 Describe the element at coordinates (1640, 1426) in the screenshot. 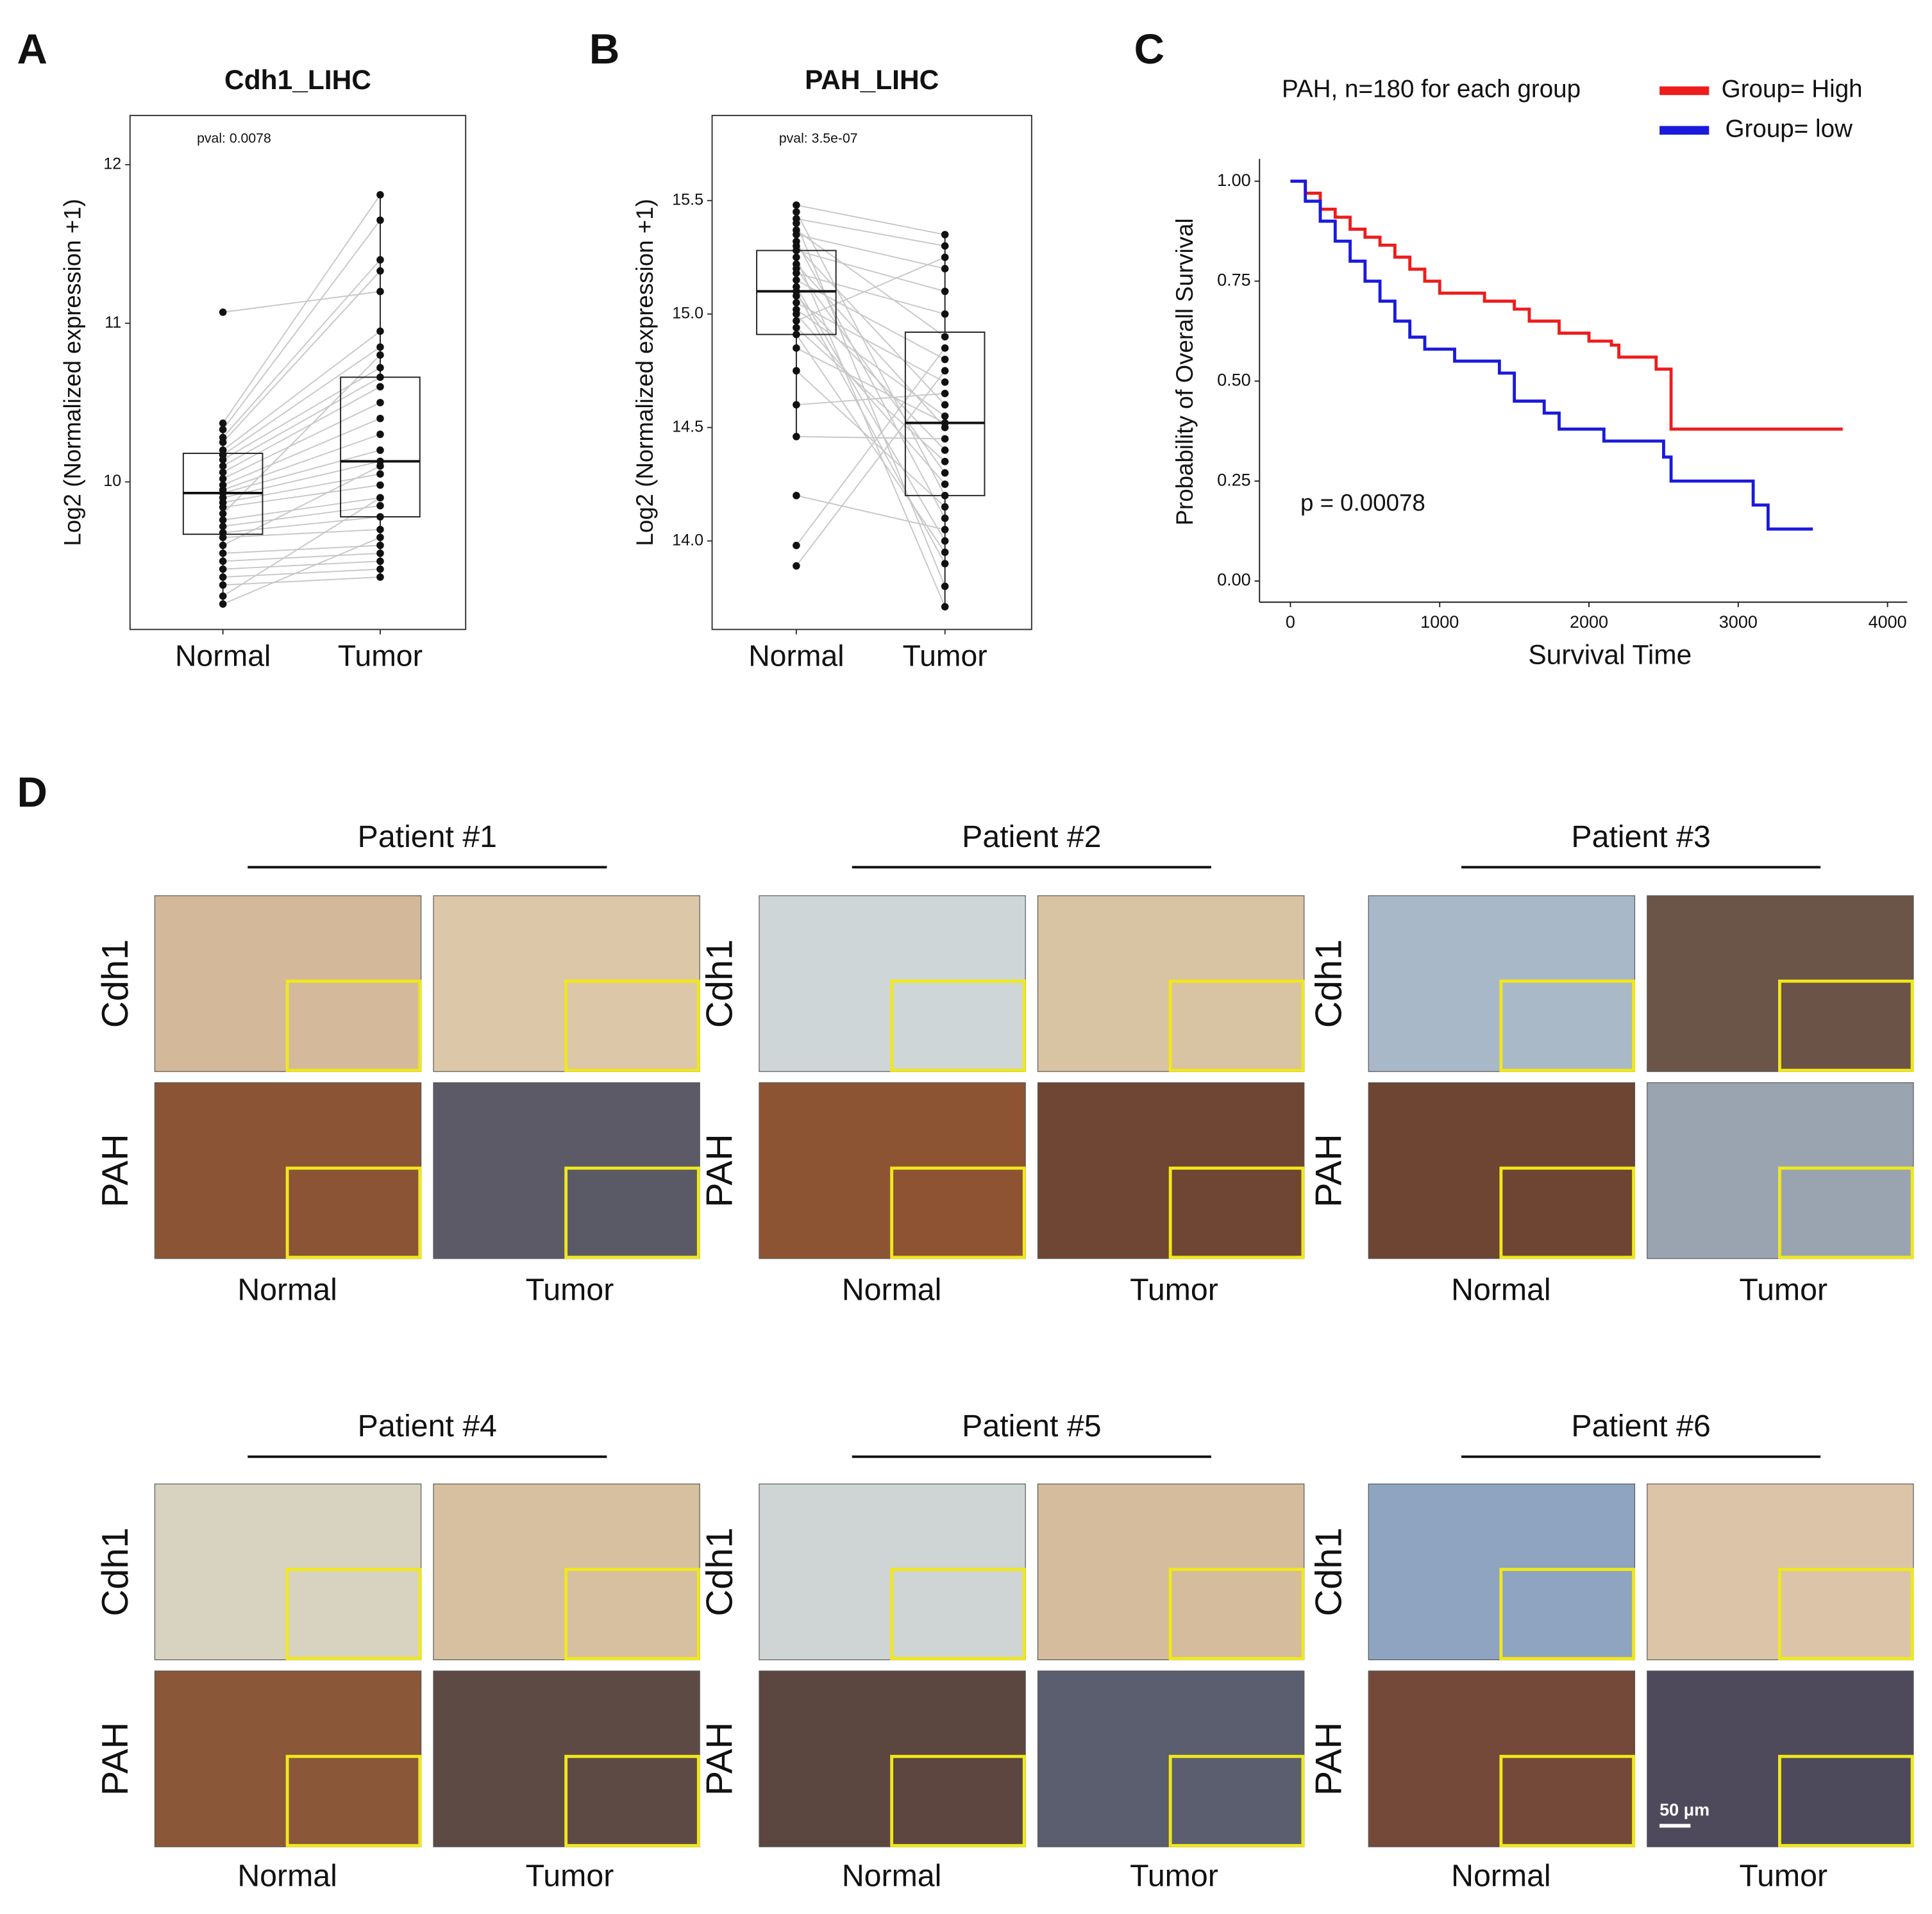

I see `patient-label: Patient #6` at that location.